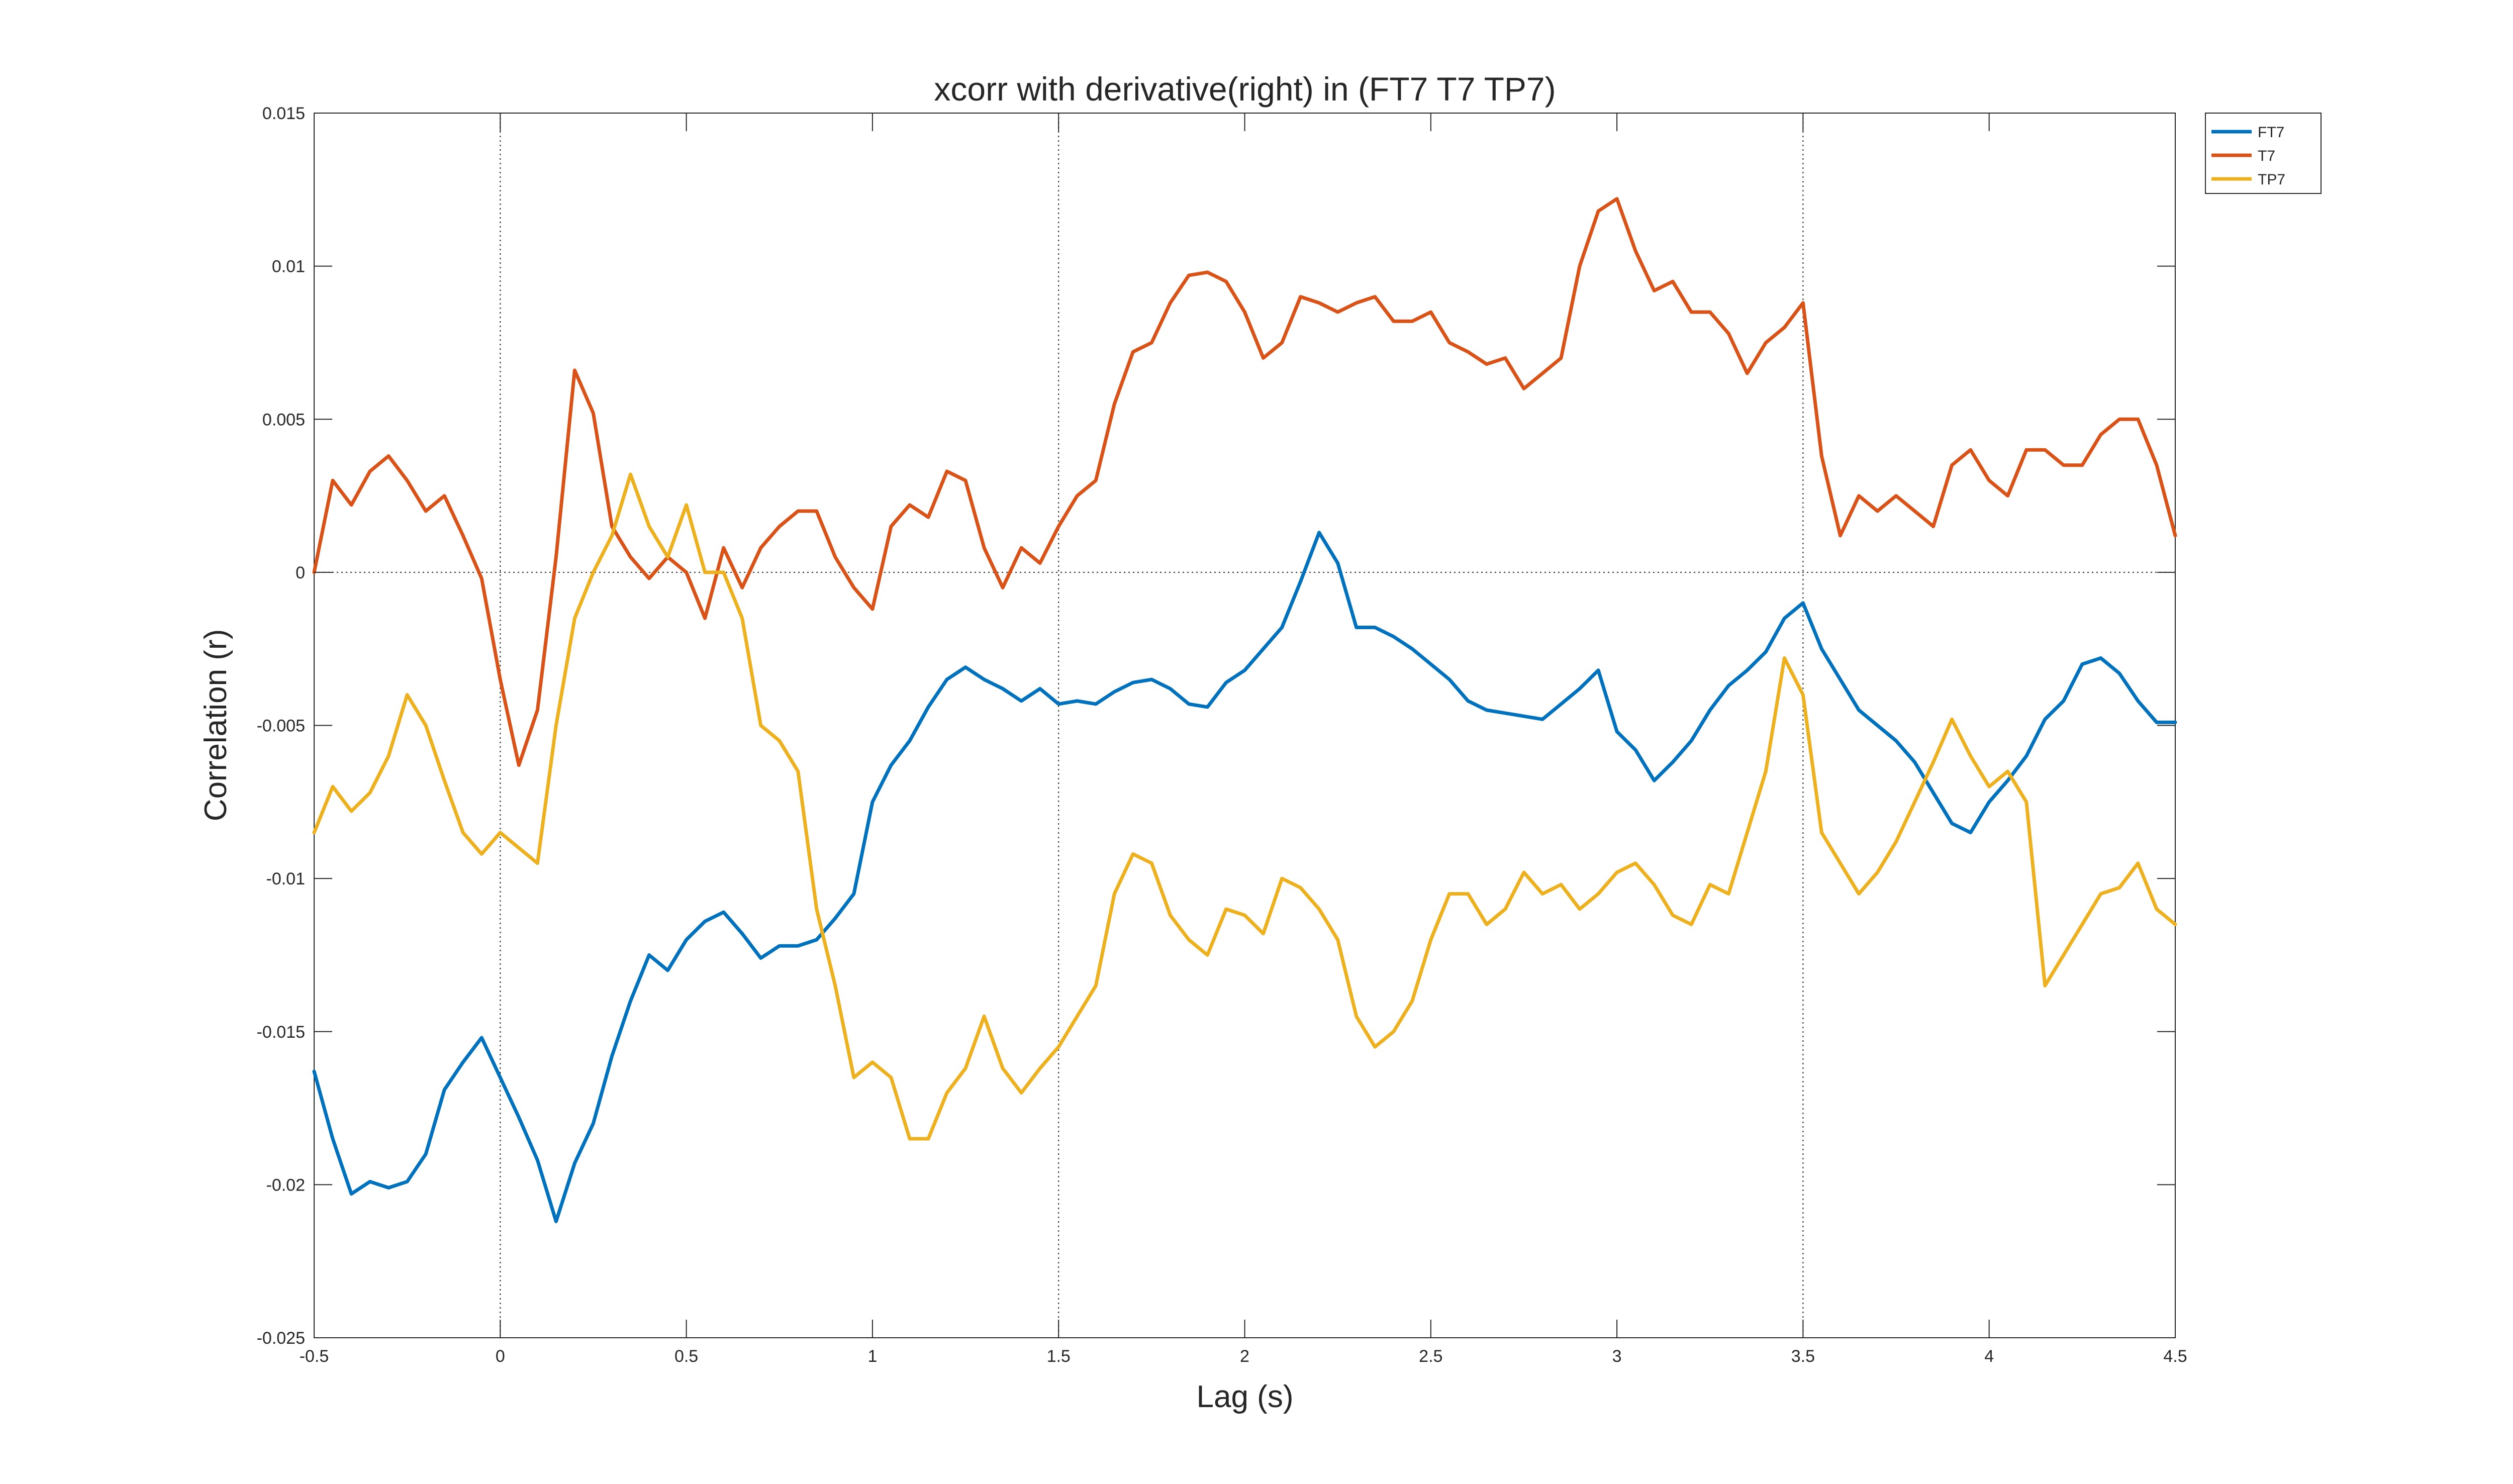  I want to click on y-tick-label: -0.025, so click(281, 1338).